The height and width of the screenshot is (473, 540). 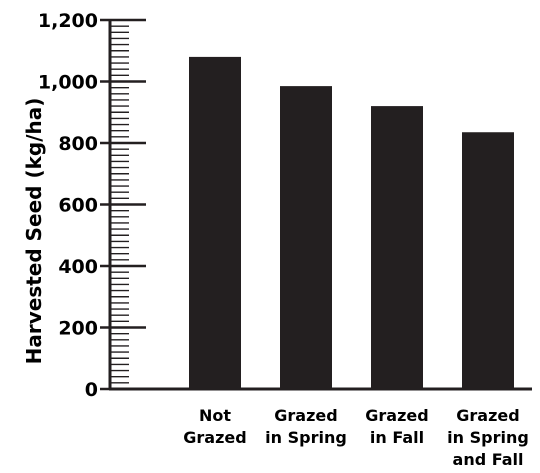 What do you see at coordinates (34, 231) in the screenshot?
I see `y-axis-label: Harvested Seed (kg/ha)` at bounding box center [34, 231].